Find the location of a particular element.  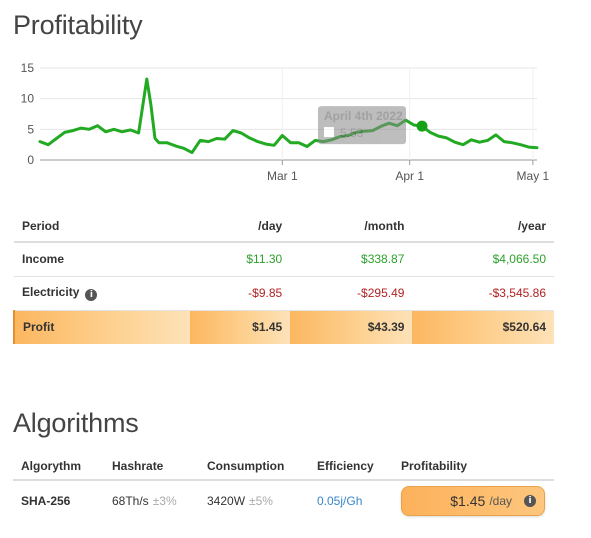

profit-label: Profit is located at coordinates (101, 327).